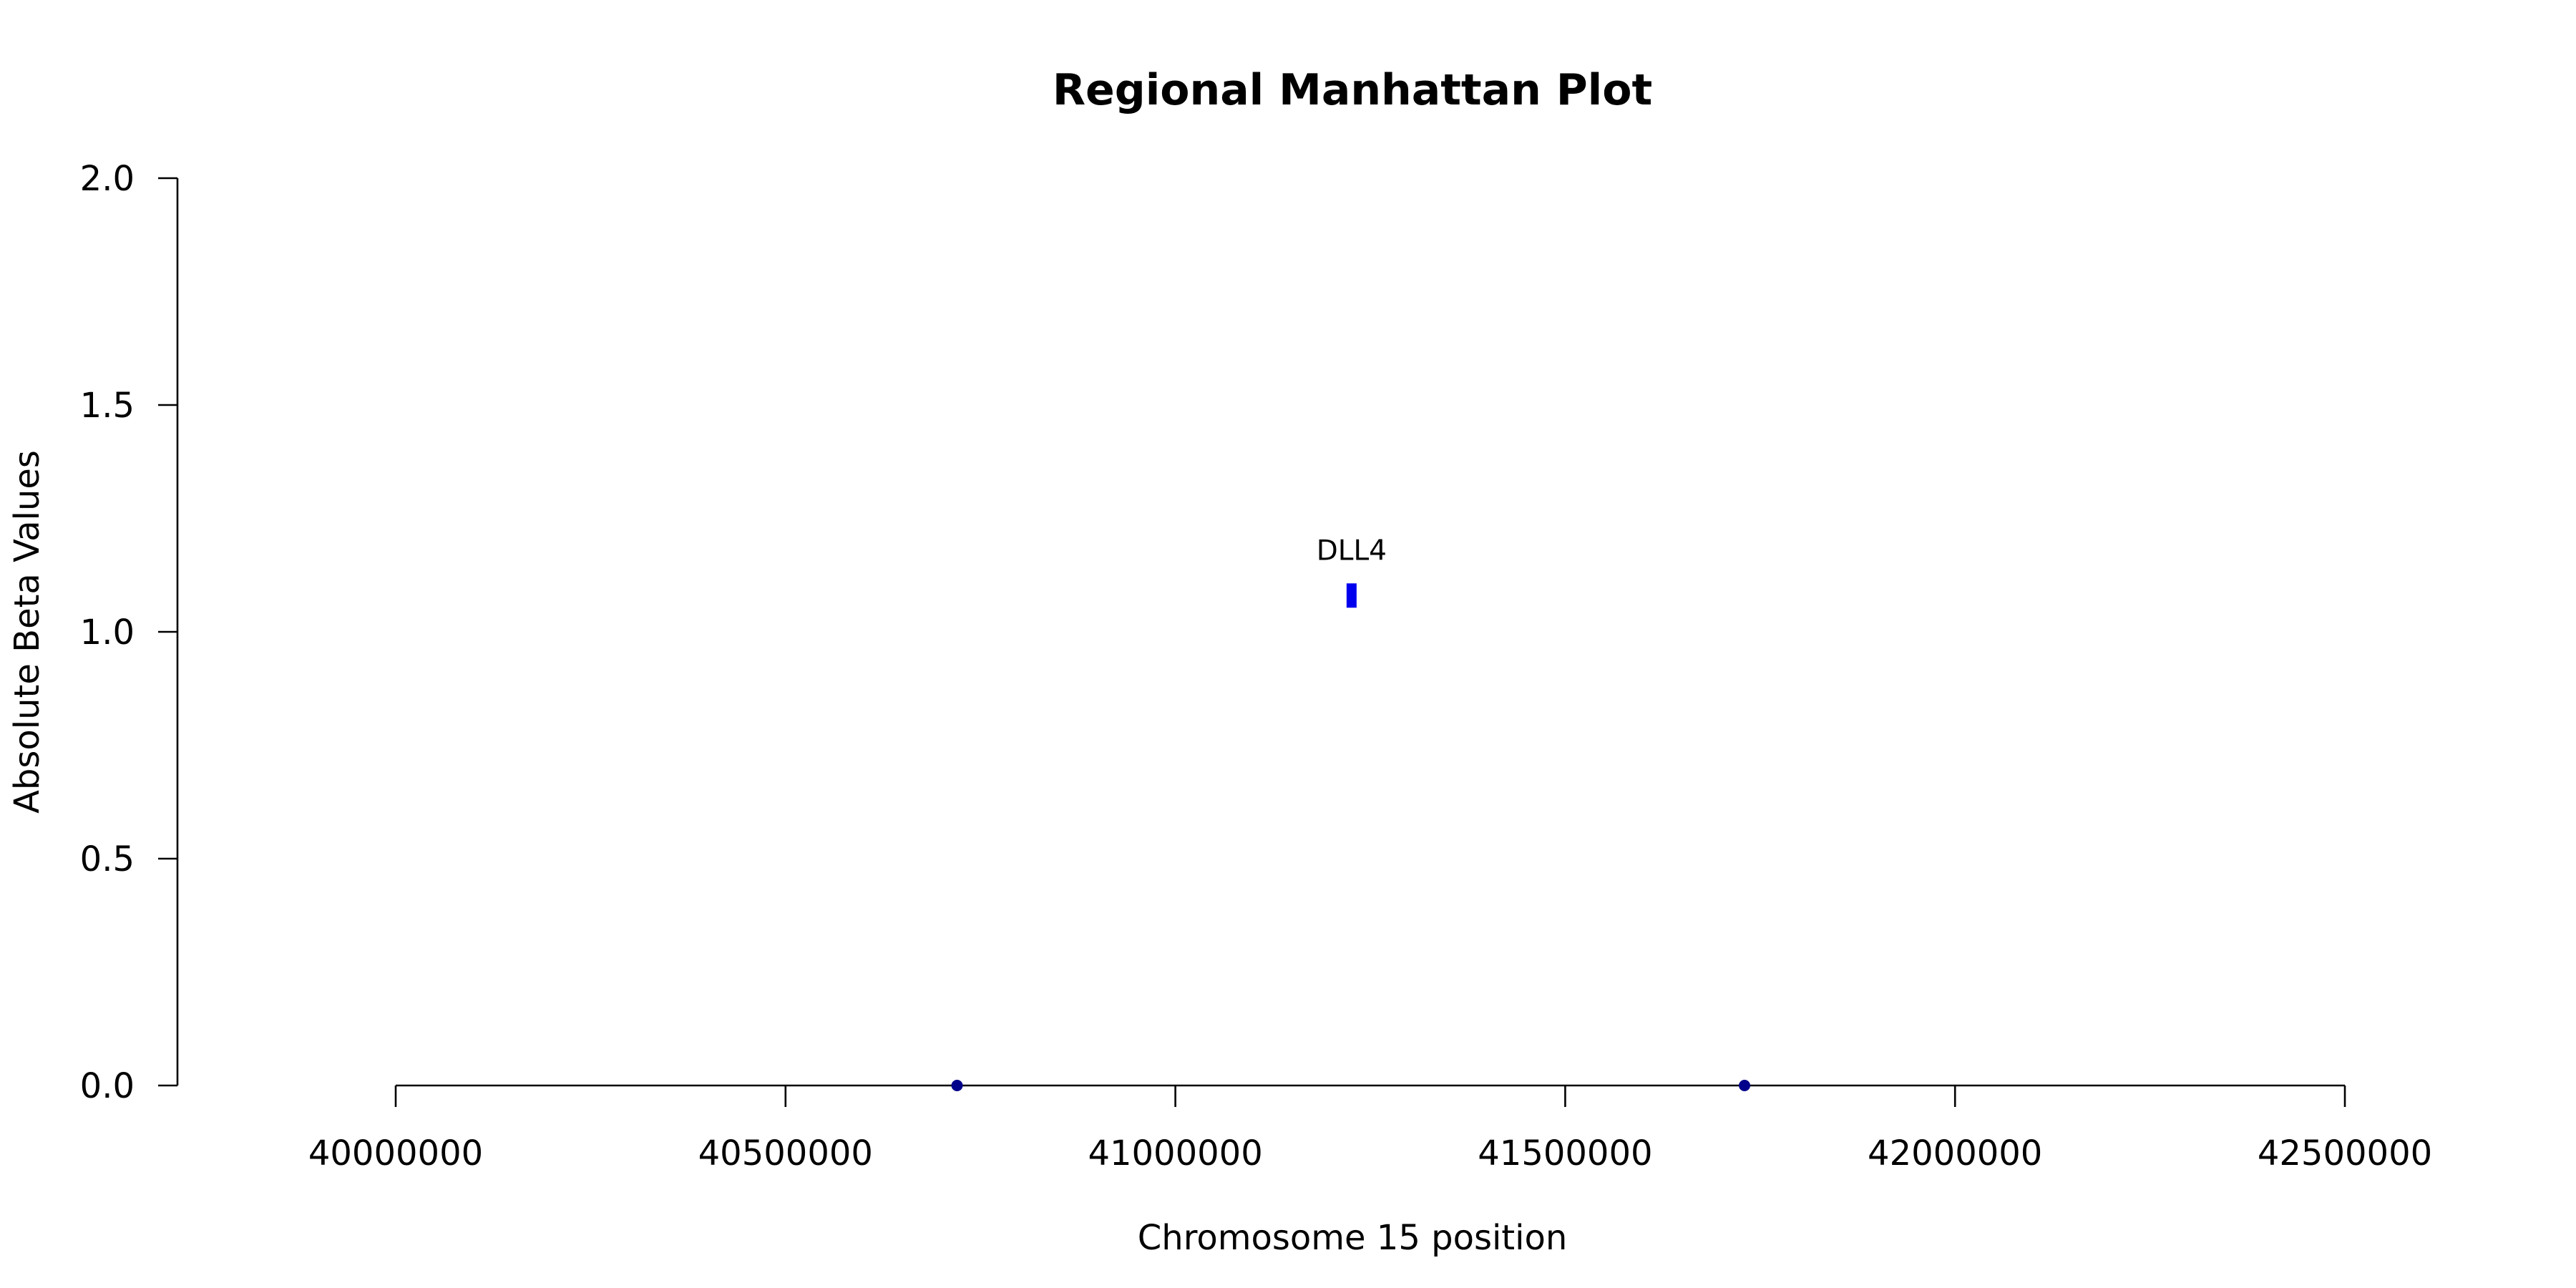  Describe the element at coordinates (1955, 1153) in the screenshot. I see `x-tick-label: 42000000` at that location.